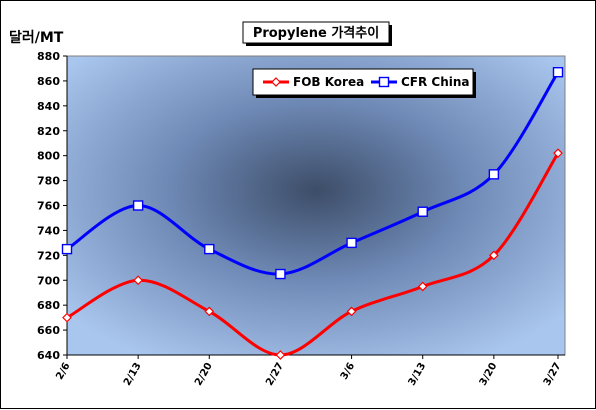  What do you see at coordinates (48, 106) in the screenshot?
I see `y-tick-label: 840` at bounding box center [48, 106].